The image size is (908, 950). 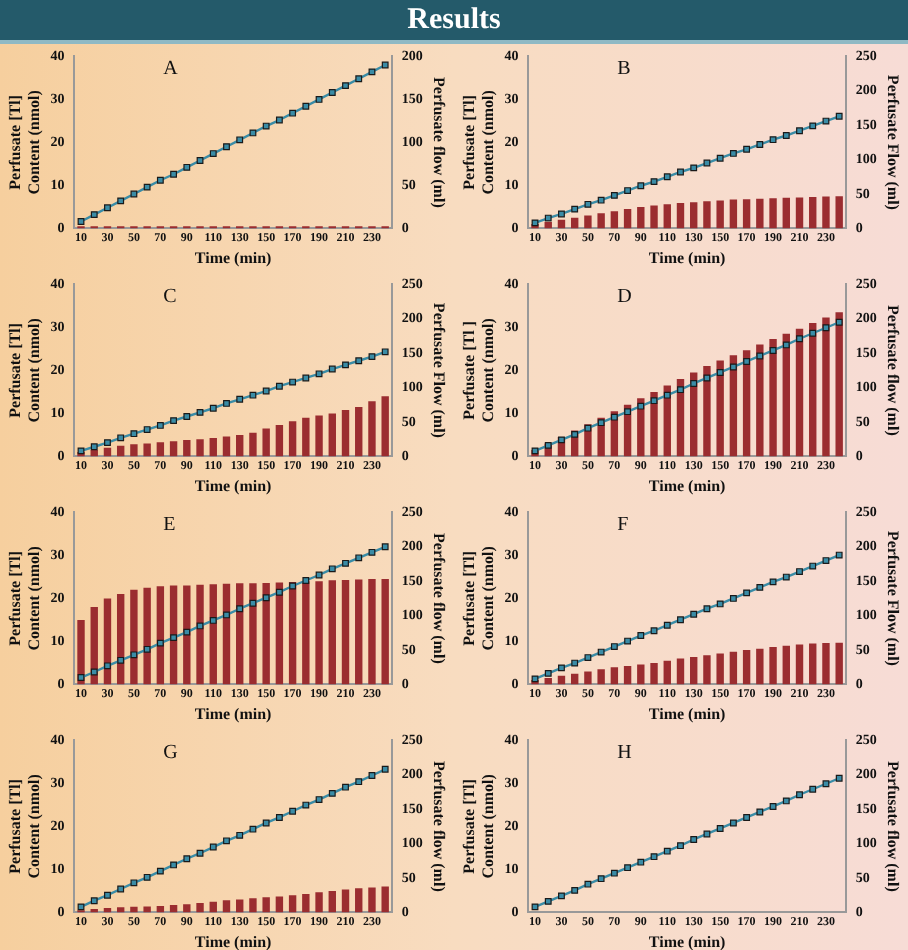 What do you see at coordinates (454, 20) in the screenshot?
I see `text: Results` at bounding box center [454, 20].